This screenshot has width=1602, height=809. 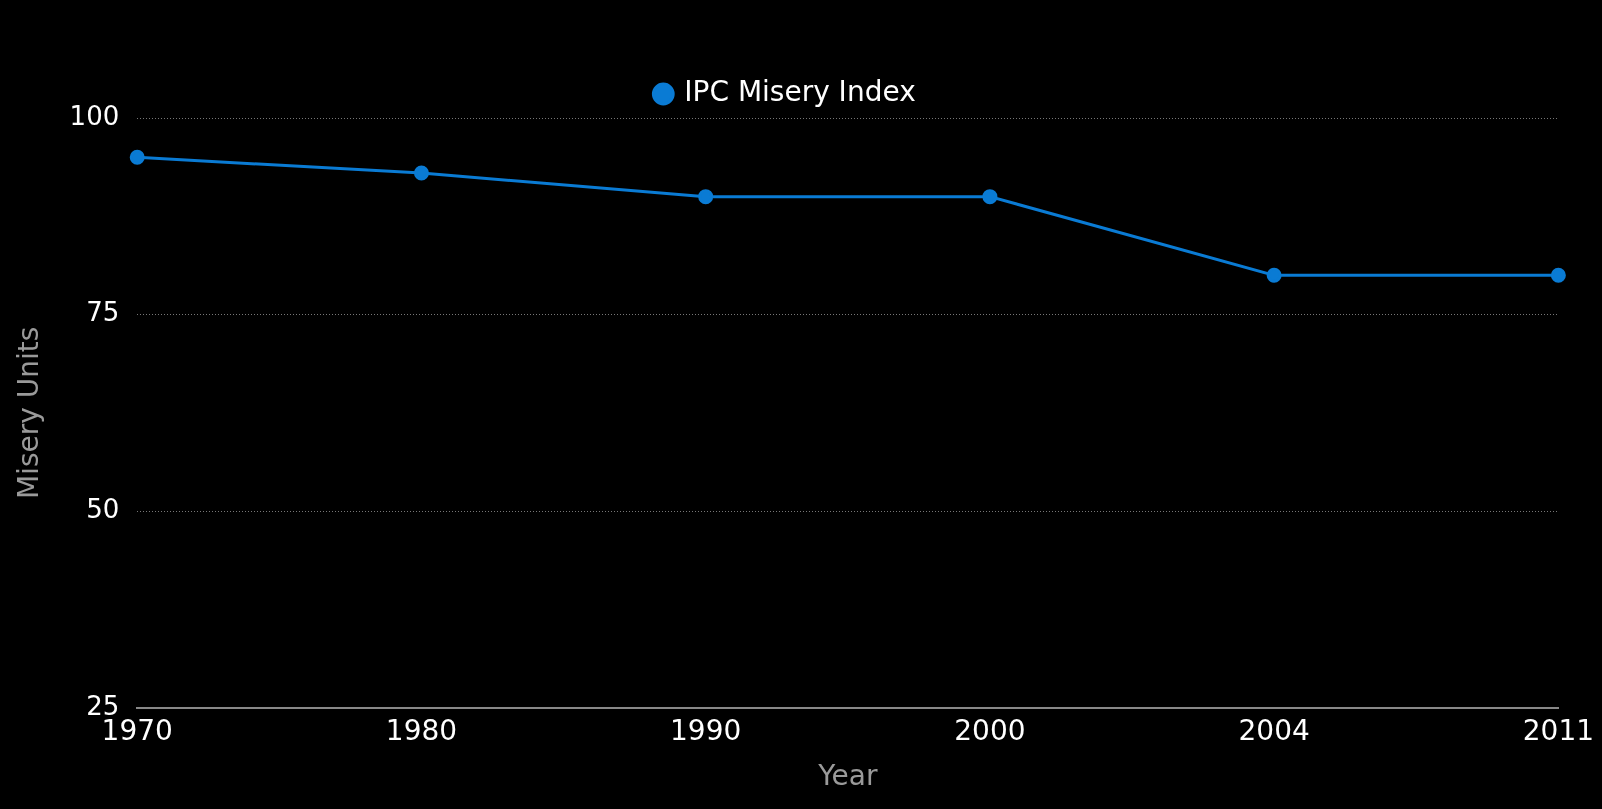 I want to click on y-tick-label: 75, so click(x=103, y=312).